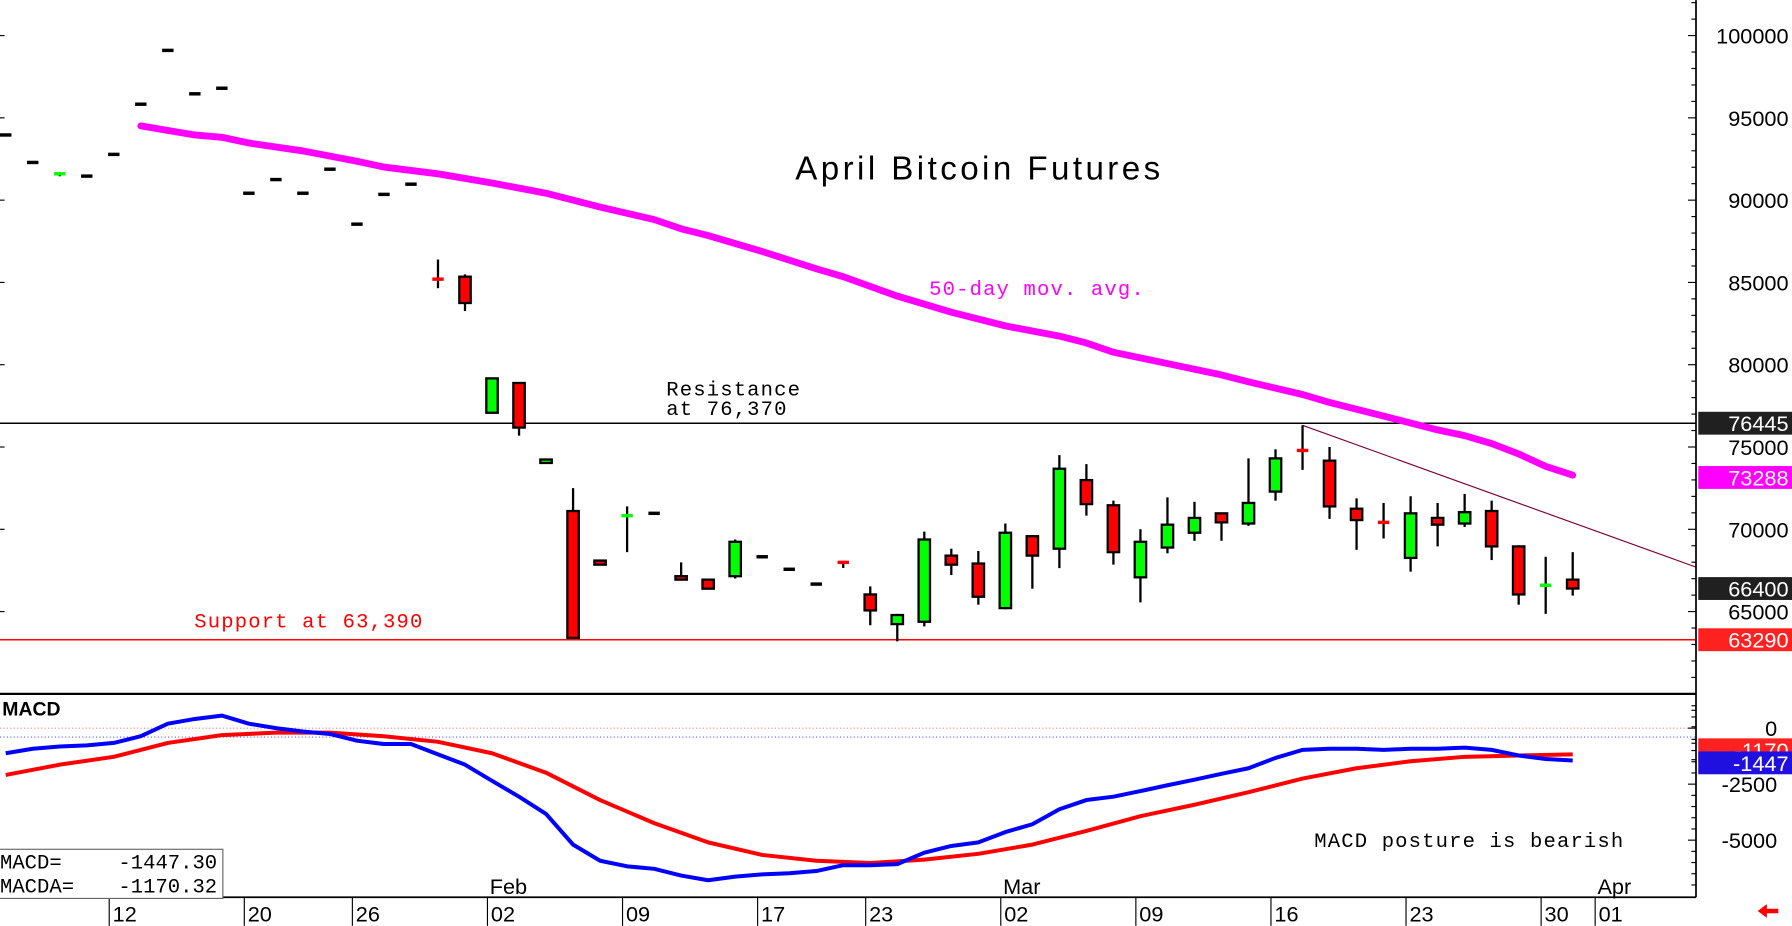 The height and width of the screenshot is (926, 1792). I want to click on resistance-price-label: 76445, so click(1758, 423).